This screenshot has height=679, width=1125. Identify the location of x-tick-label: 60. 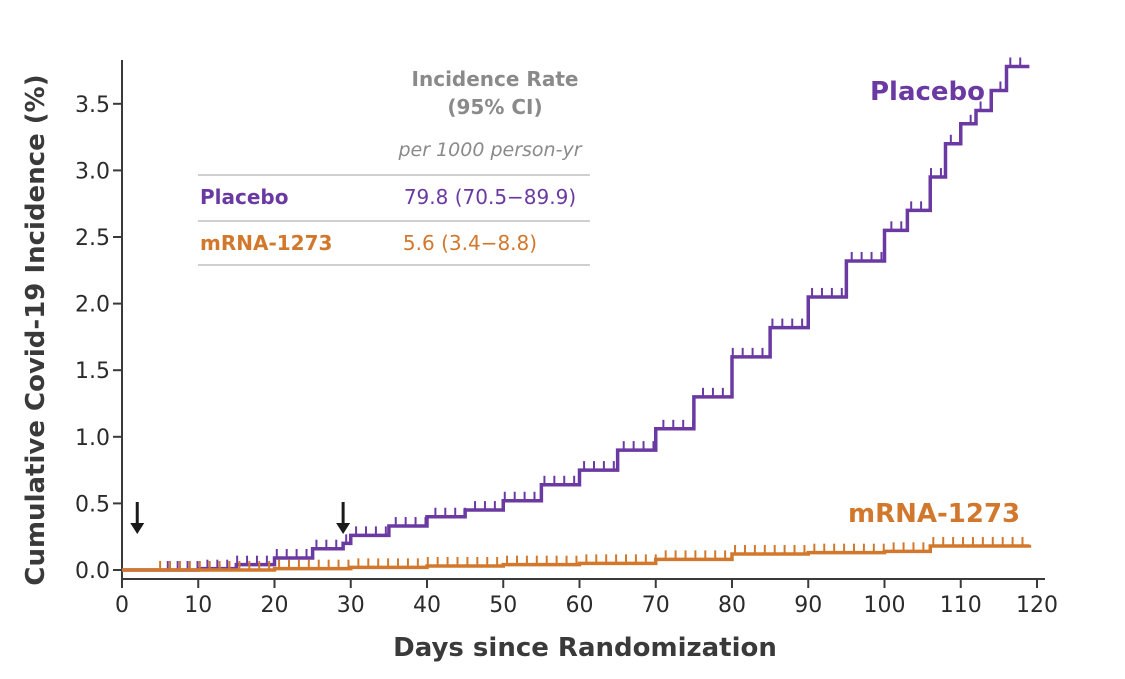
(580, 605).